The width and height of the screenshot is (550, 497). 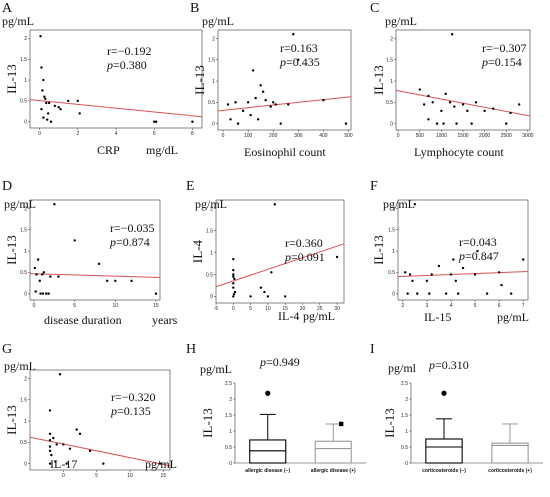 I want to click on r-value: r=−0.307, so click(x=504, y=48).